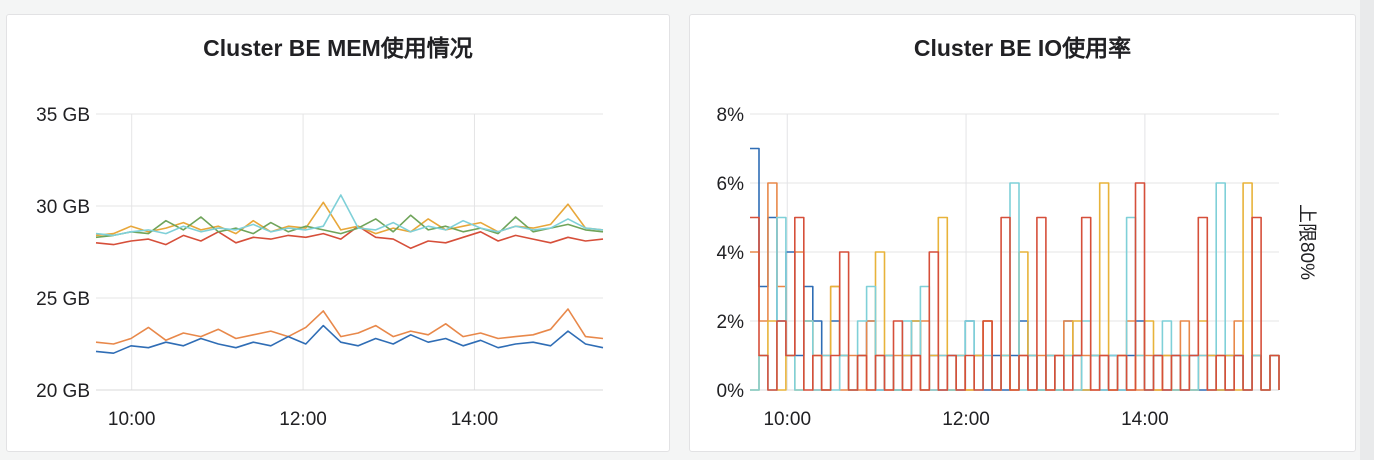 The width and height of the screenshot is (1374, 460). What do you see at coordinates (338, 48) in the screenshot?
I see `mem-panel-title: Cluster BE MEM使用情况` at bounding box center [338, 48].